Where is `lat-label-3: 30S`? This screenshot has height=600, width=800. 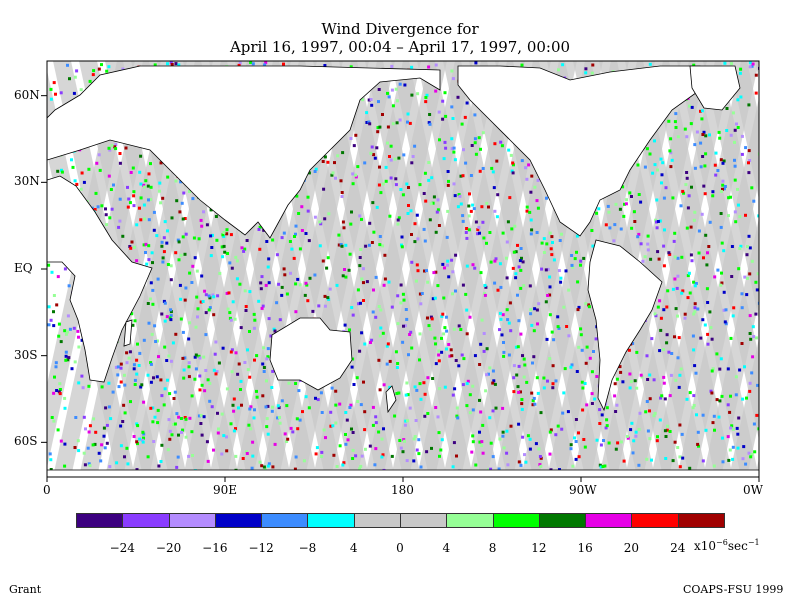 lat-label-3: 30S is located at coordinates (26, 354).